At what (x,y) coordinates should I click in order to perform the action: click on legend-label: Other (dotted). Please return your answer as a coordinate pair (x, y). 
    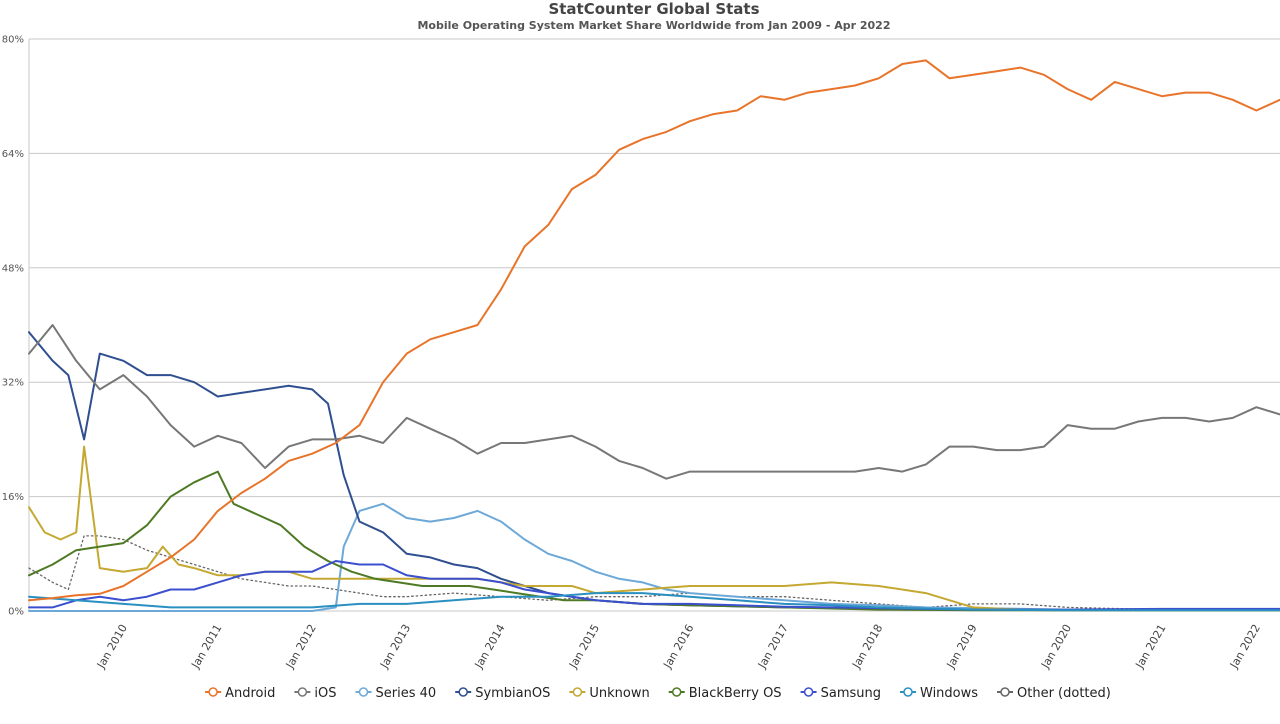
    Looking at the image, I should click on (1064, 693).